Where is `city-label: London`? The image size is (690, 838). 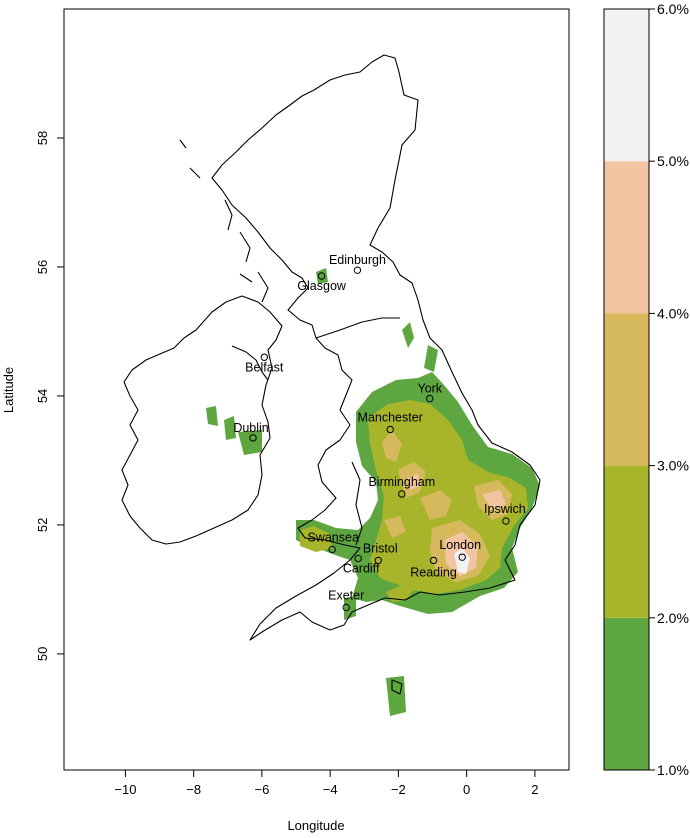
city-label: London is located at coordinates (460, 545).